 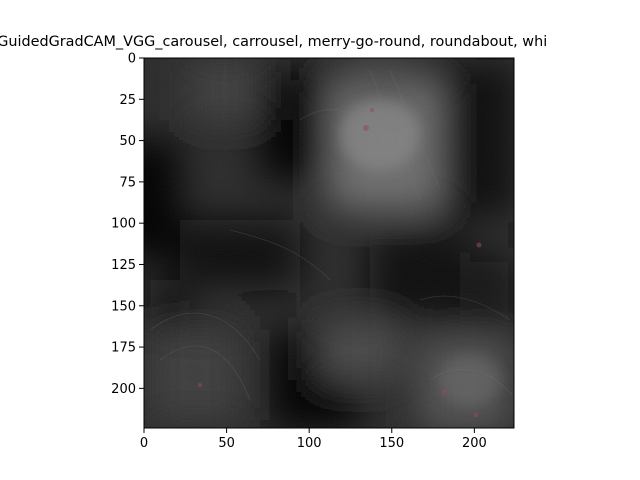 I want to click on y-tick-label: 75, so click(x=127, y=182).